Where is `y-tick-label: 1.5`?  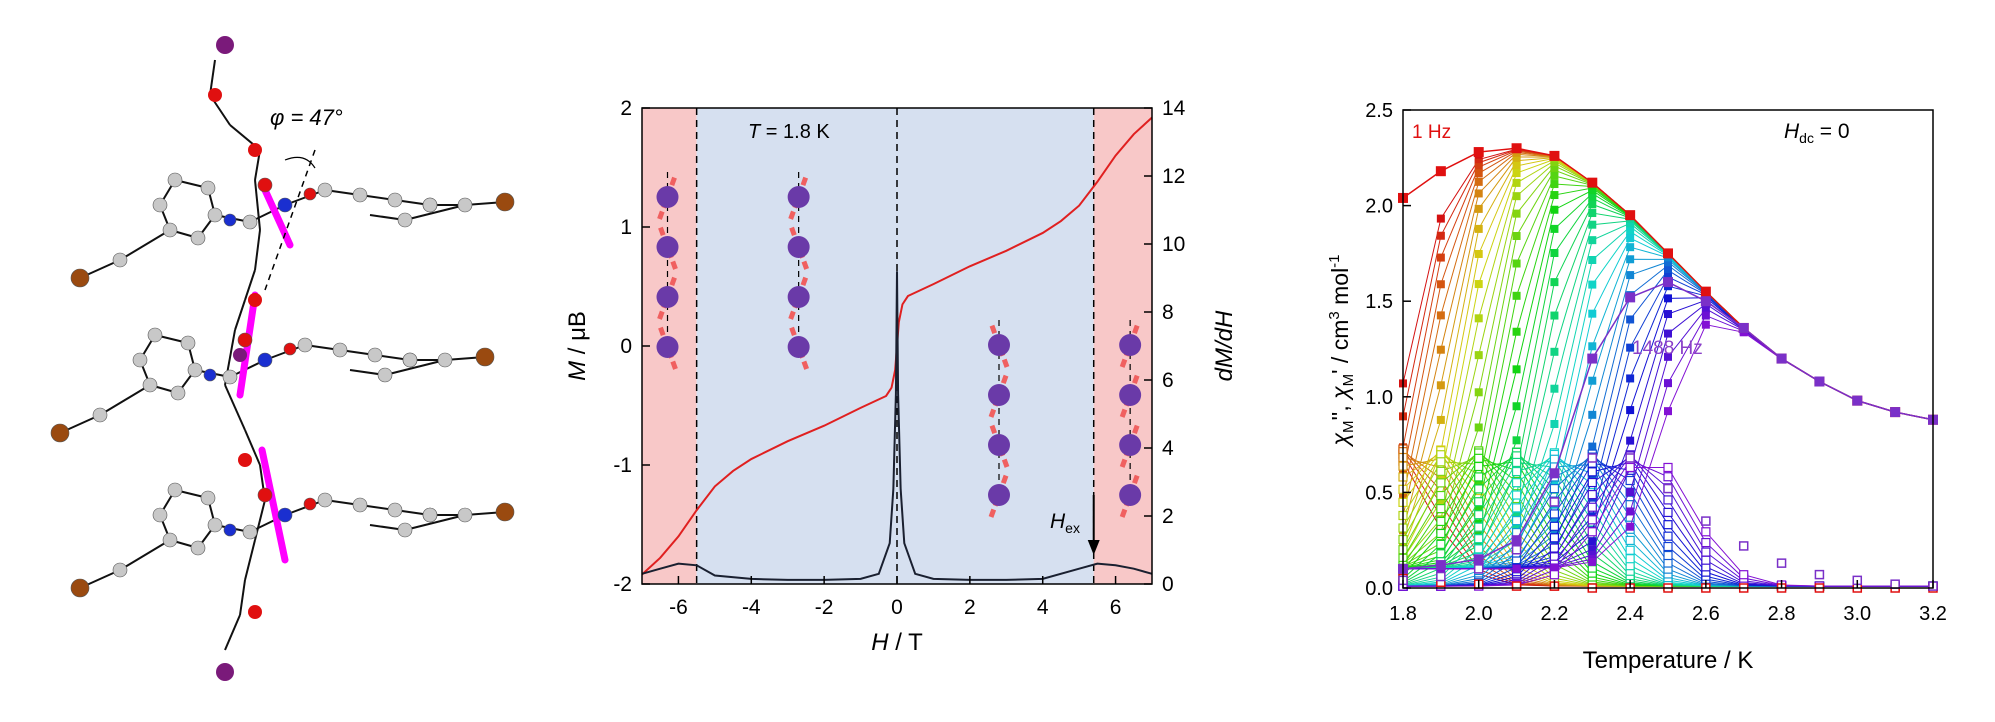 y-tick-label: 1.5 is located at coordinates (1379, 302).